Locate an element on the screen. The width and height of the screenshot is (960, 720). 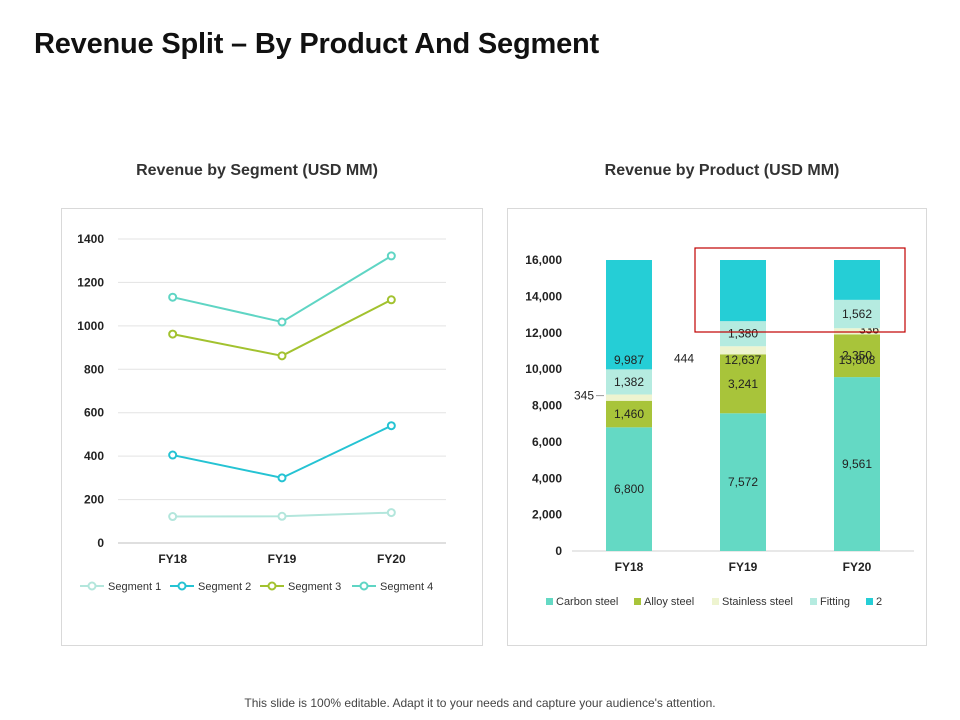
y-tick-label: 2,000 is located at coordinates (547, 515).